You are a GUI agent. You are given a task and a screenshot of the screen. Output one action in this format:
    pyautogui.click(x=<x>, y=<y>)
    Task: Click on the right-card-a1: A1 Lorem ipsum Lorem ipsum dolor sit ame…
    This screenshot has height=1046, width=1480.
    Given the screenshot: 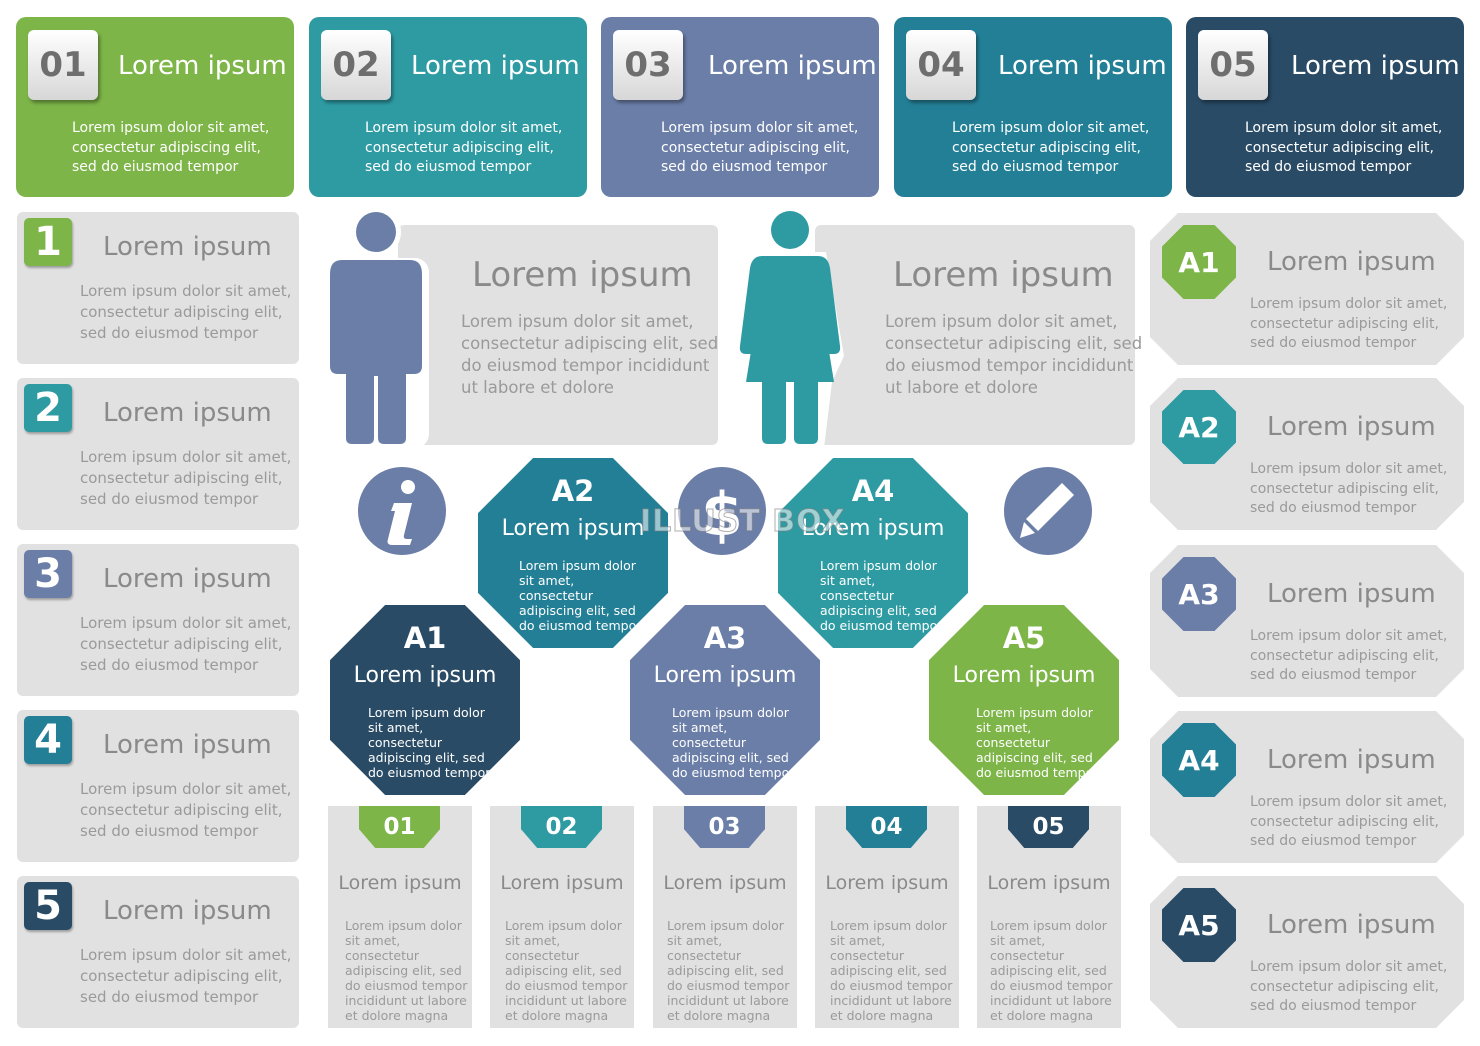 What is the action you would take?
    pyautogui.click(x=1307, y=289)
    